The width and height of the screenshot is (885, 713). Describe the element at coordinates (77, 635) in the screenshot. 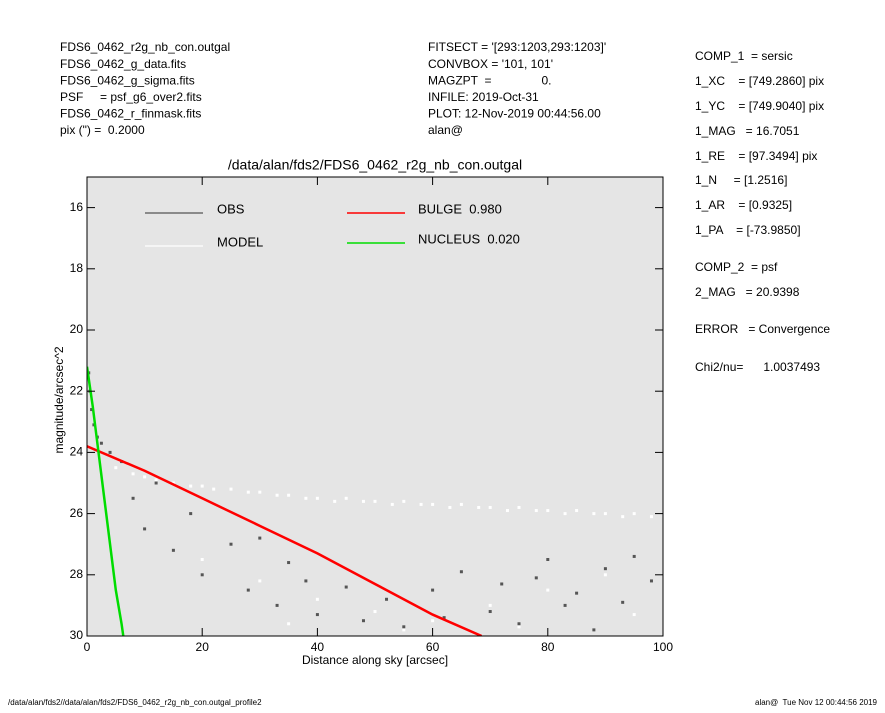

I see `y-tick-label: 30` at that location.